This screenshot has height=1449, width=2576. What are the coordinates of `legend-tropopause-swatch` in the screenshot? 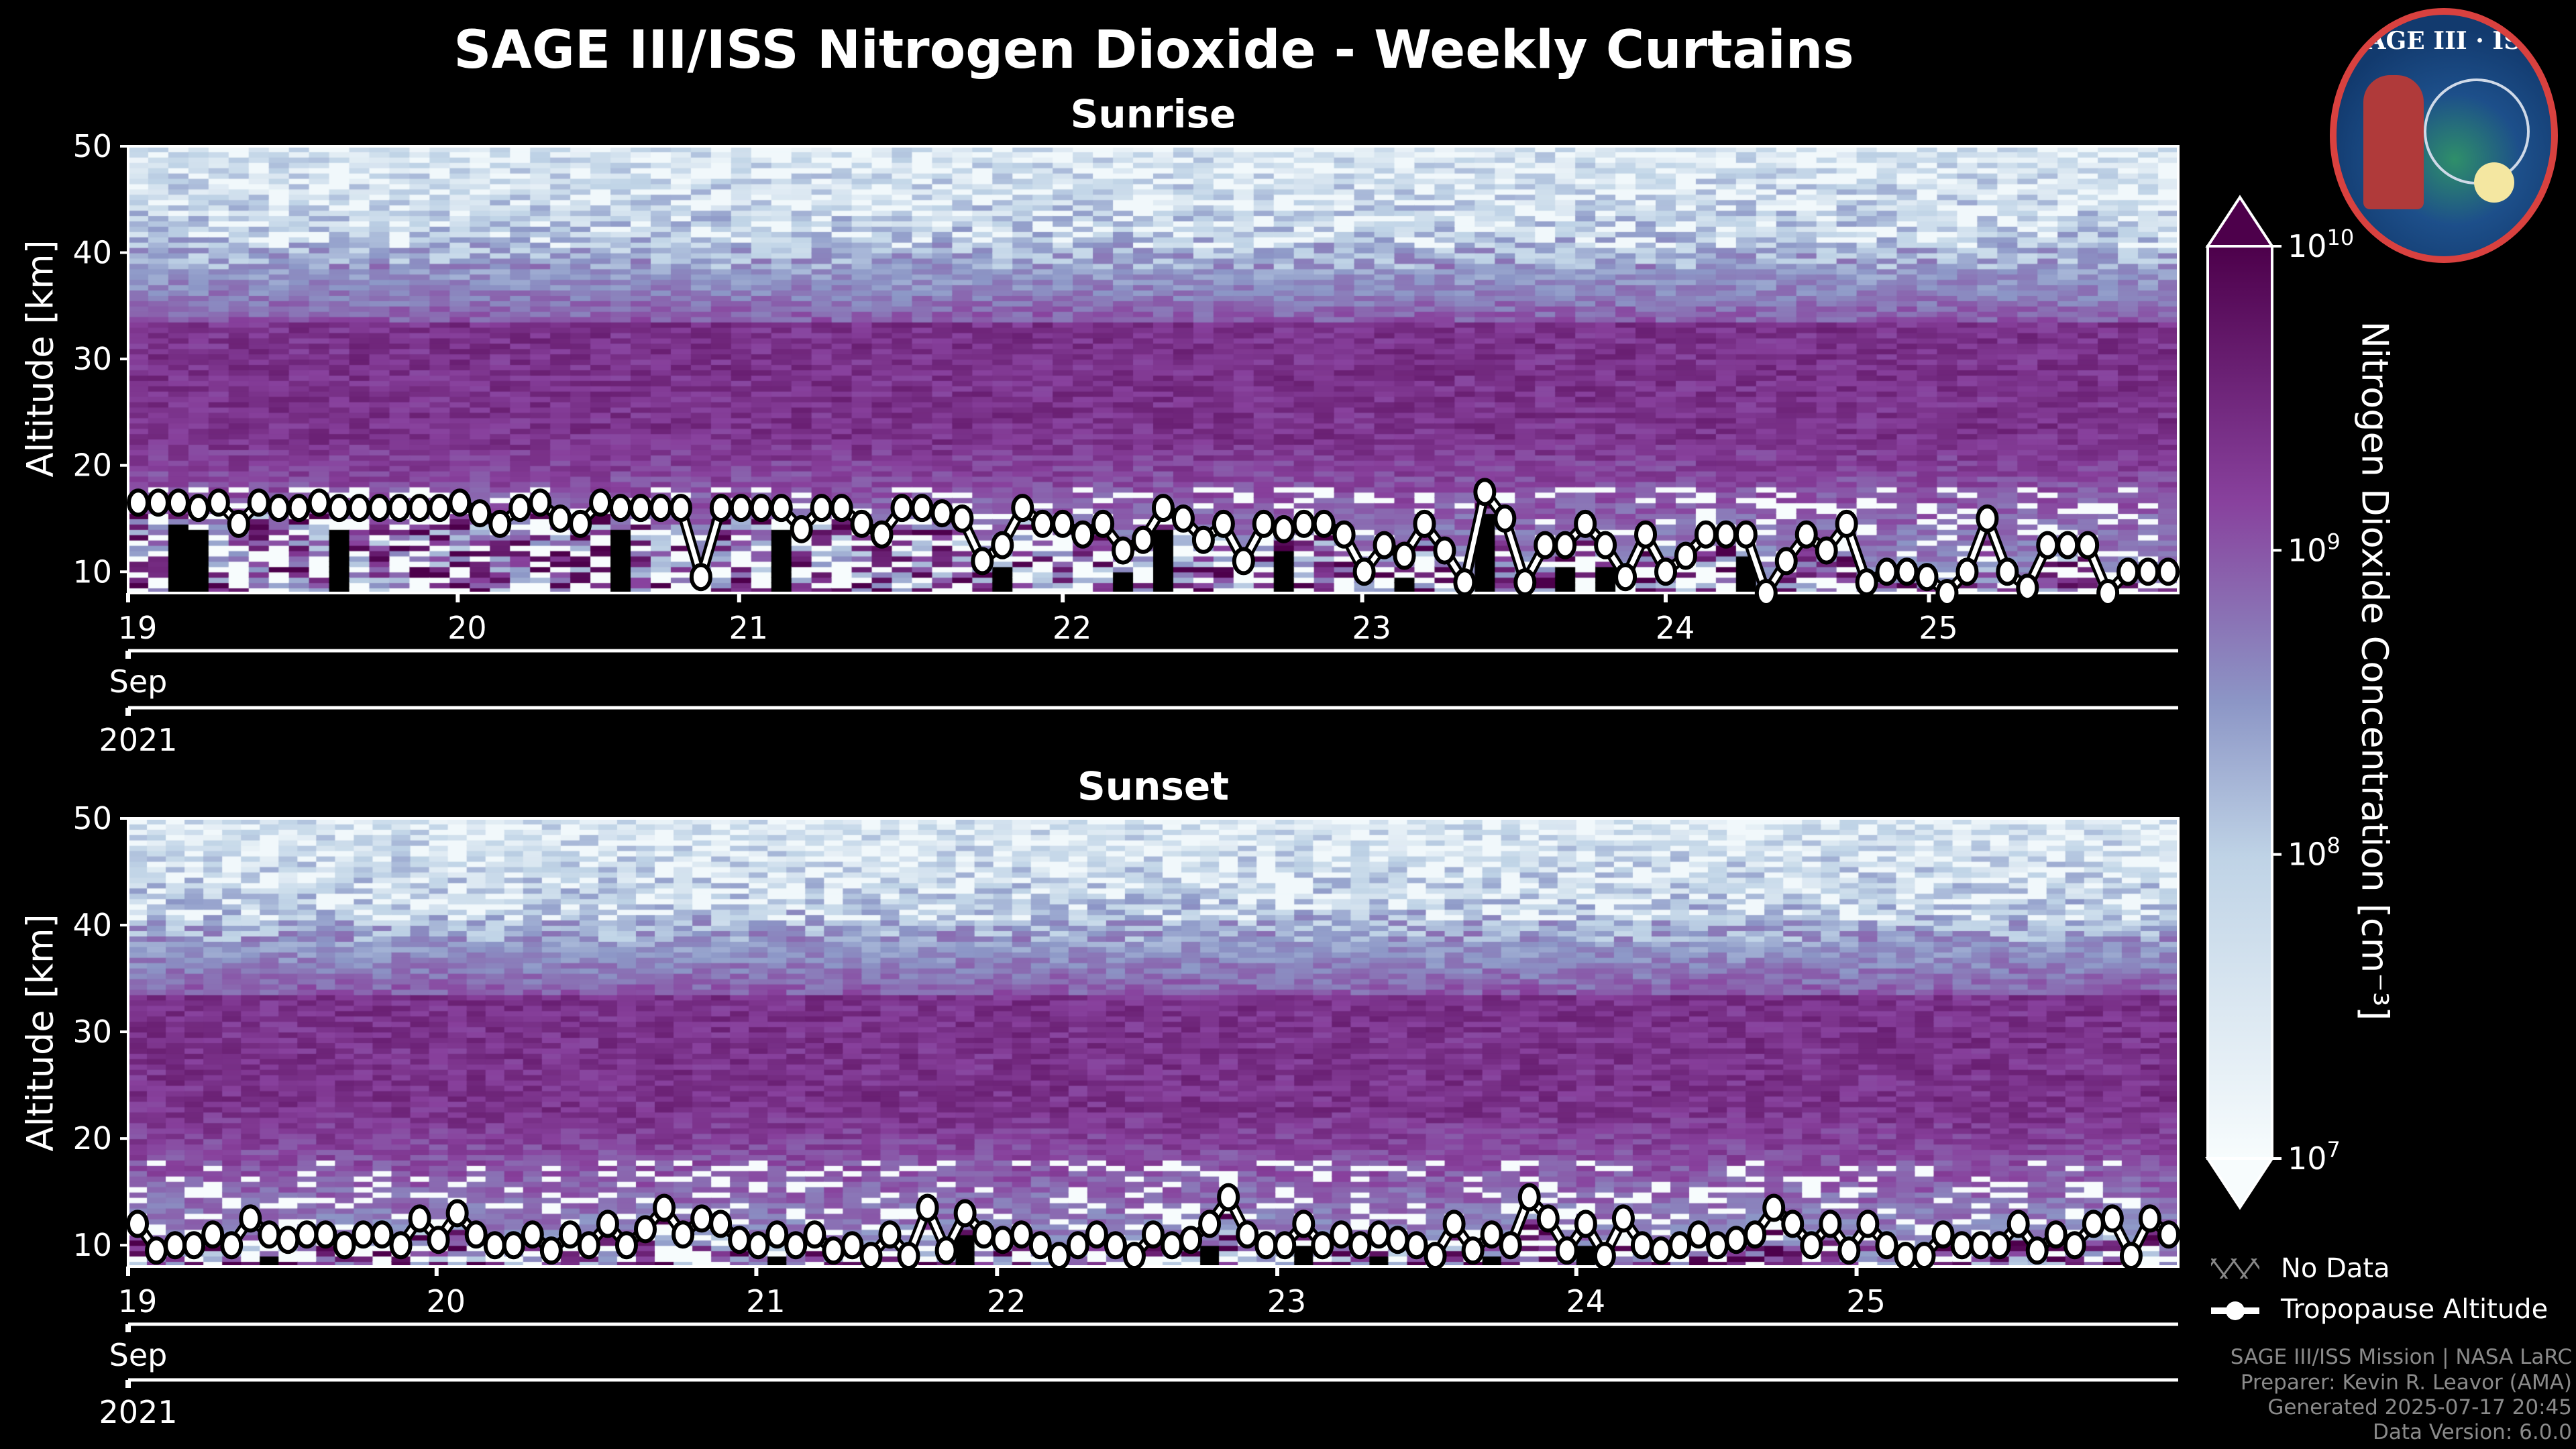 It's located at (2235, 1310).